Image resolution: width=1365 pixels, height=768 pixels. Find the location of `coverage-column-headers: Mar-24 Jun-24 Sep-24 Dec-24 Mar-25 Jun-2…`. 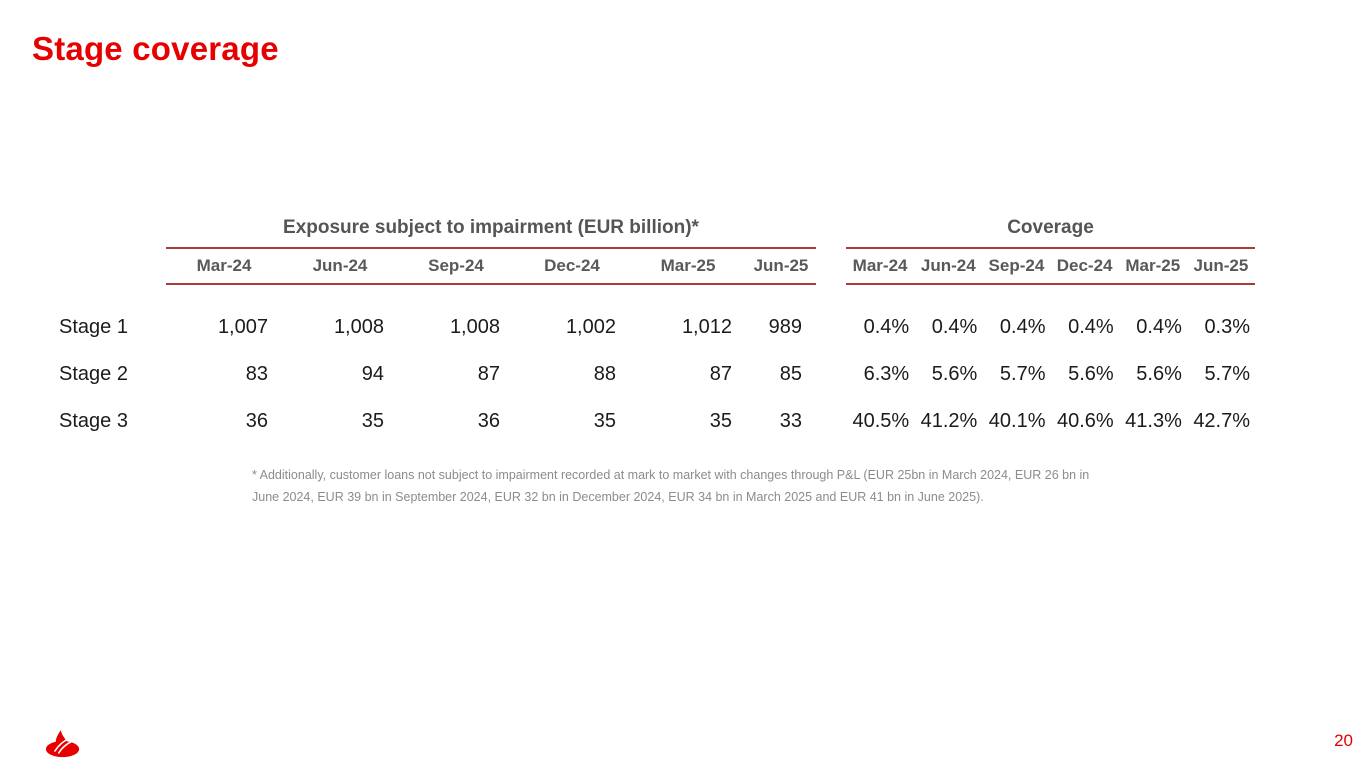

coverage-column-headers: Mar-24 Jun-24 Sep-24 Dec-24 Mar-25 Jun-2… is located at coordinates (1050, 266).